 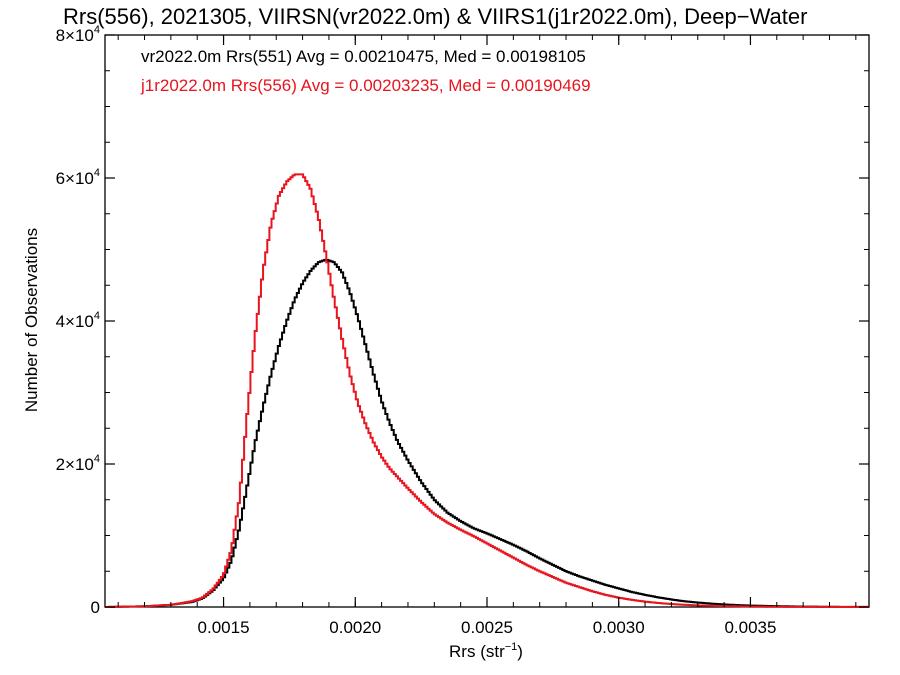 I want to click on x-axis-label: Rrs (str−1), so click(x=486, y=651).